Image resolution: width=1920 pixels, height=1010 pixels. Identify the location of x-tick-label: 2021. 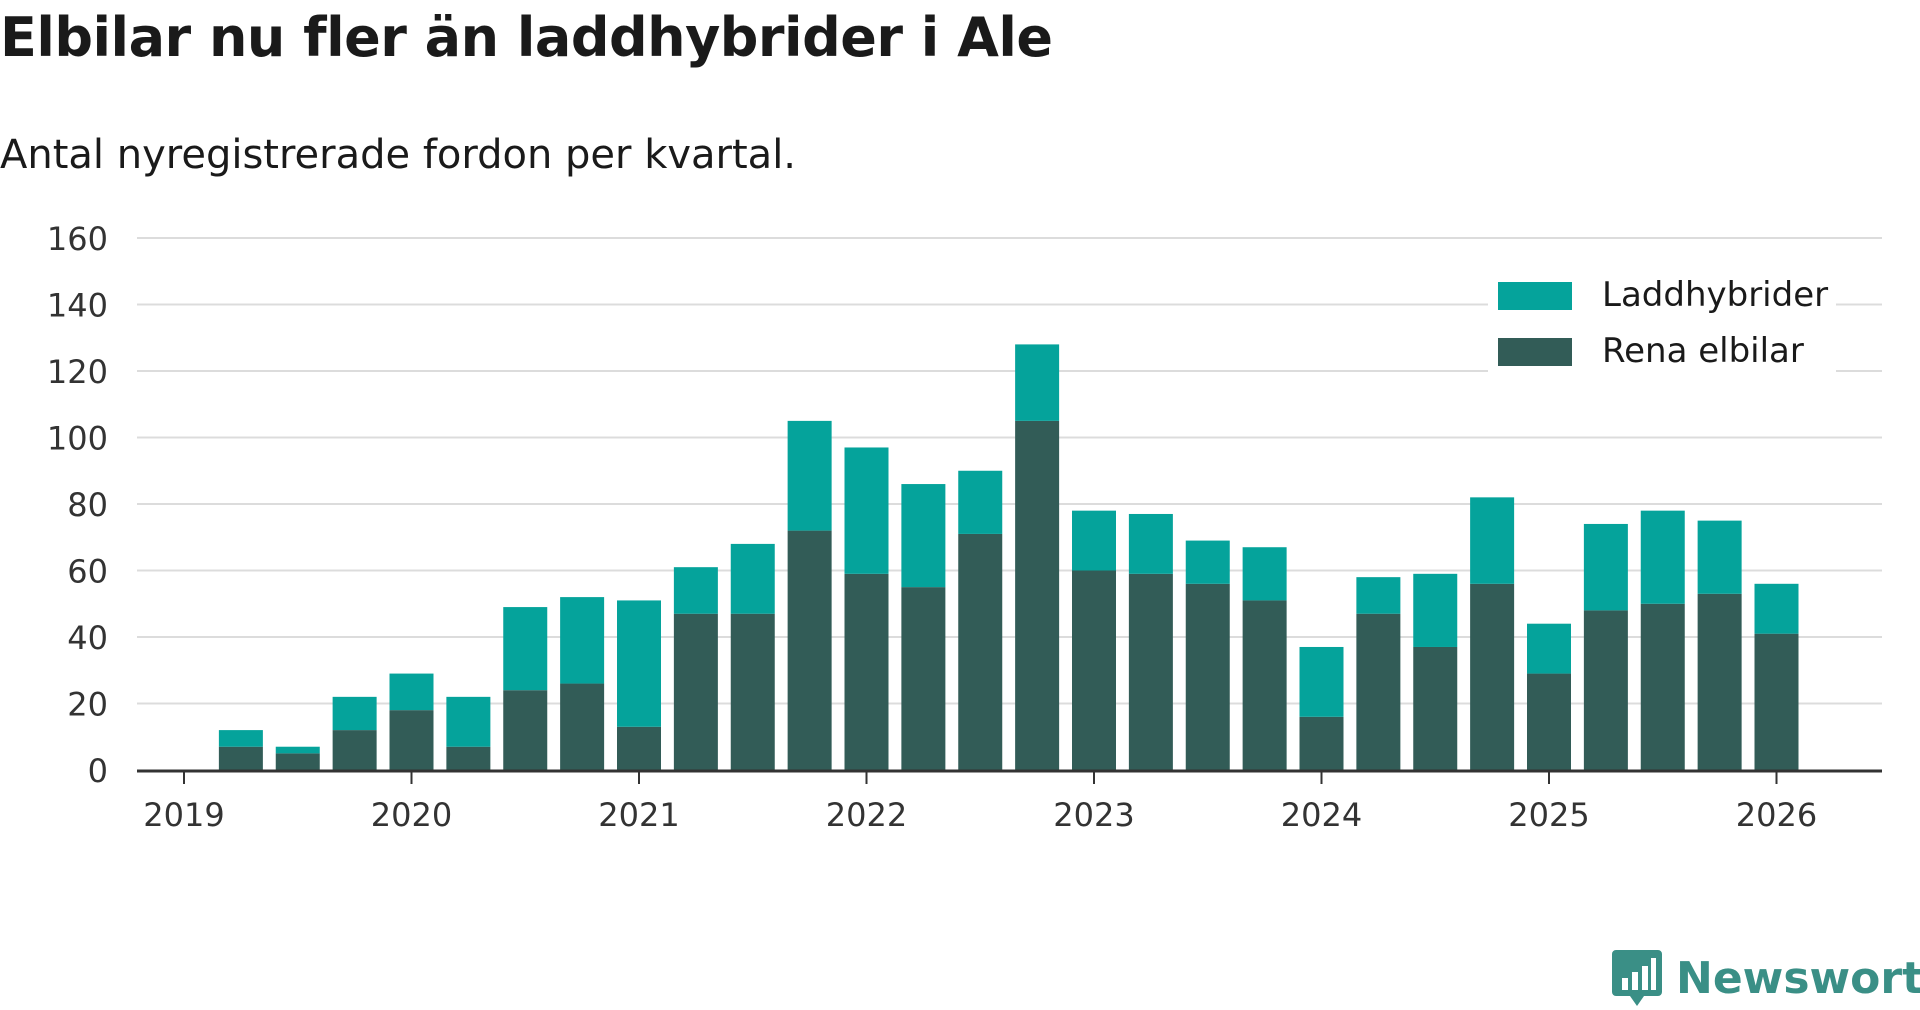
(638, 815).